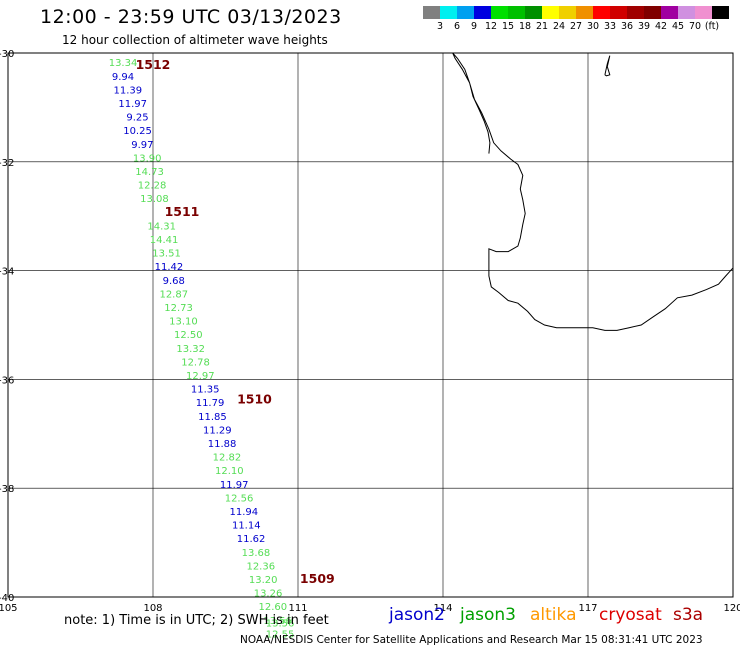 This screenshot has height=650, width=740. I want to click on color-scale-label: 21, so click(542, 26).